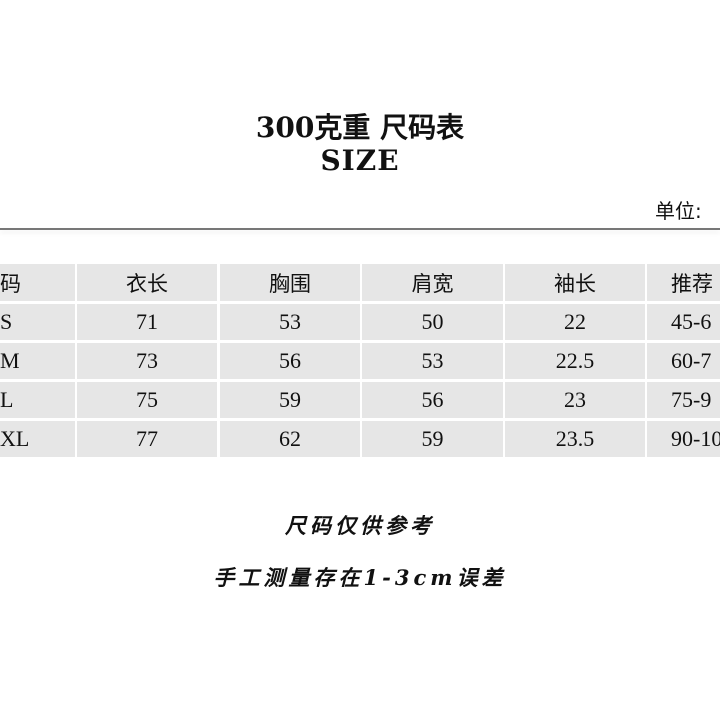 The height and width of the screenshot is (720, 720). What do you see at coordinates (290, 282) in the screenshot?
I see `header-chest: 胸围` at bounding box center [290, 282].